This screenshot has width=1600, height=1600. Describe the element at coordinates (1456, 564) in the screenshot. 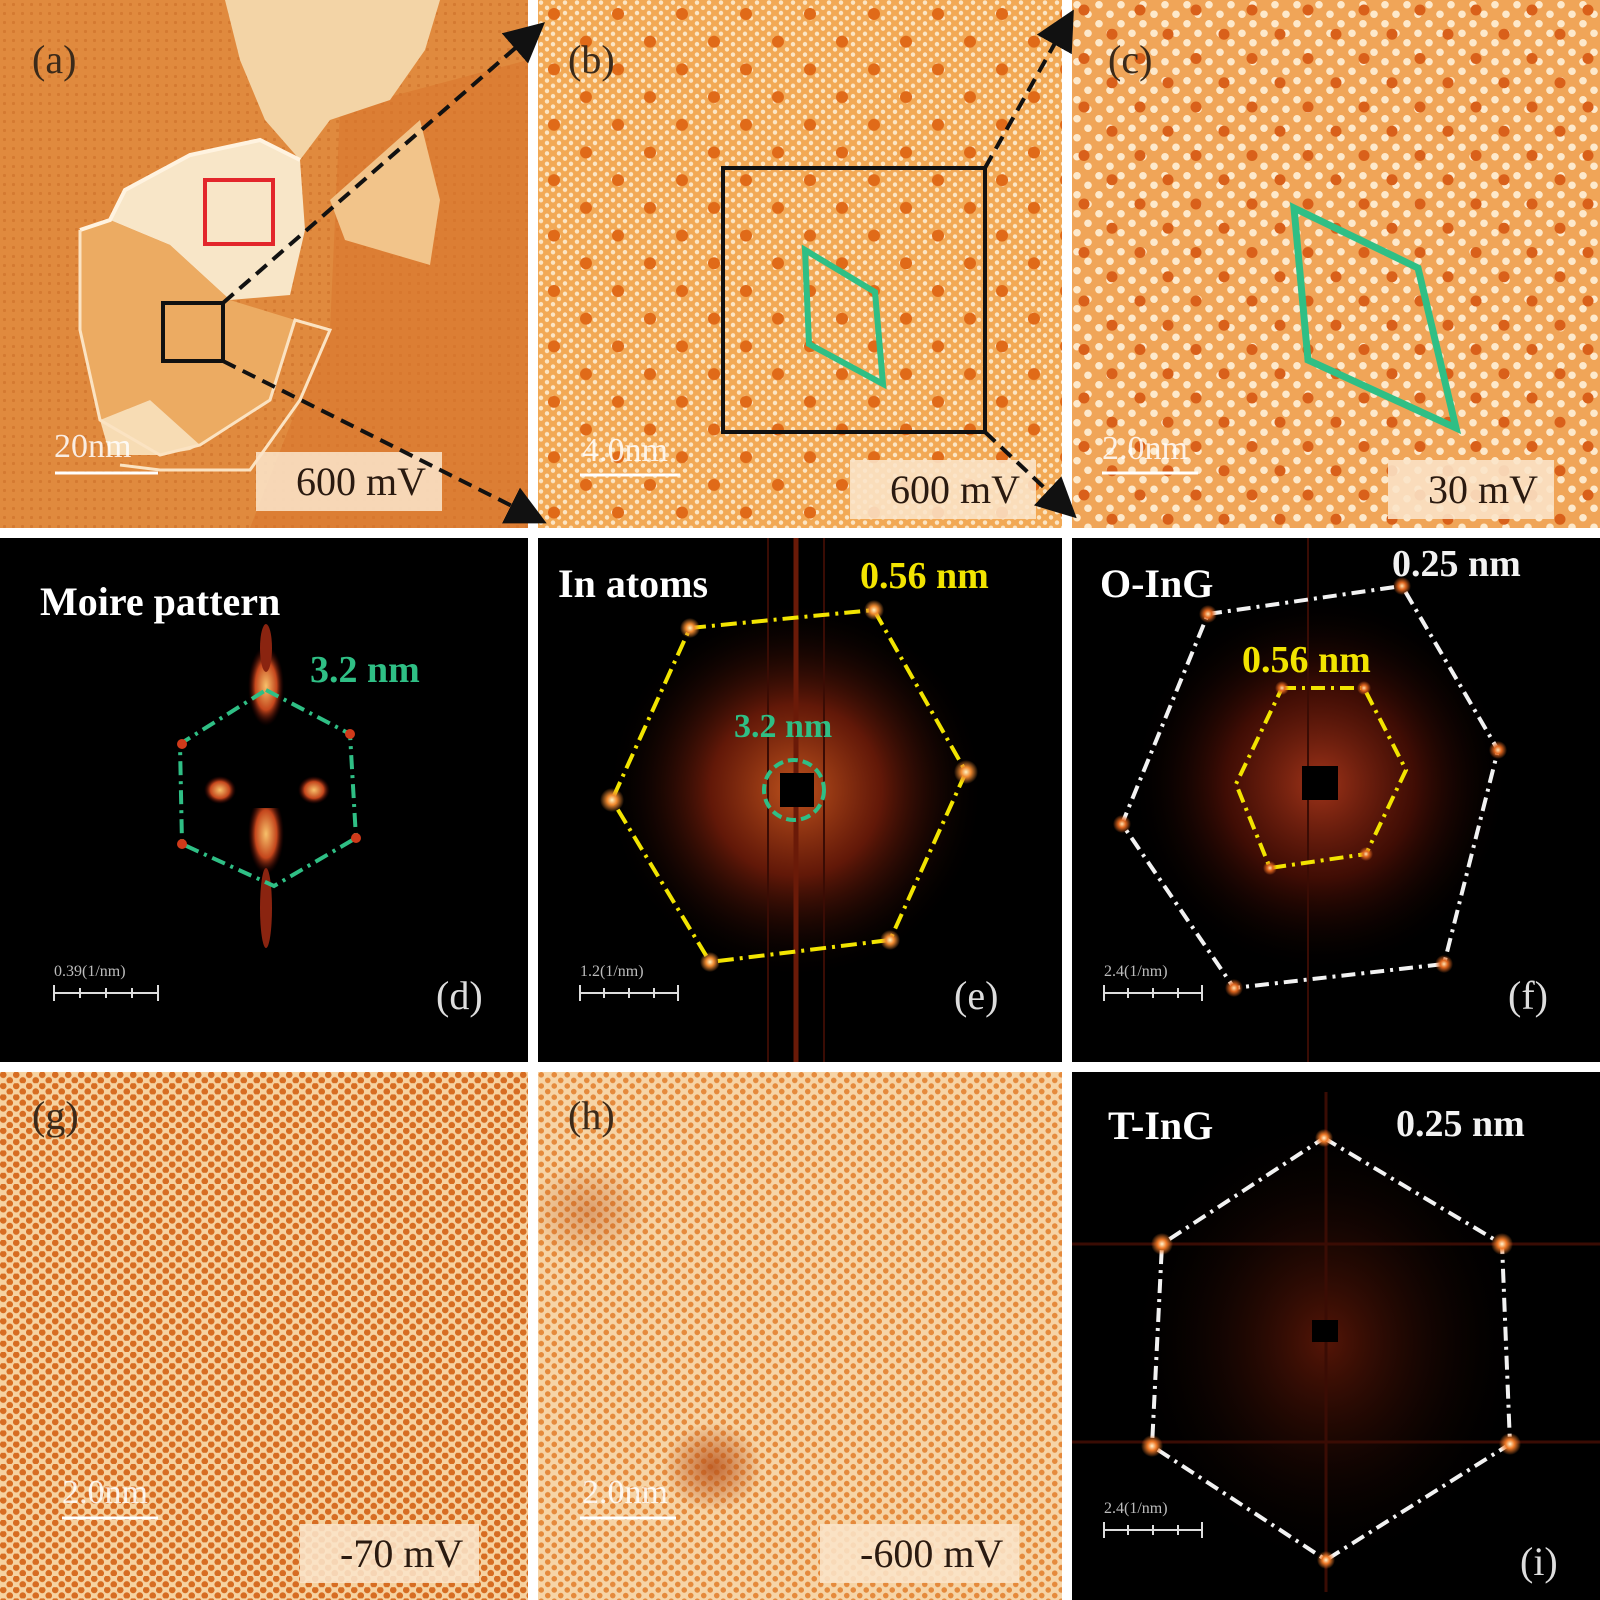

I see `fft-value-outer-f: 0.25 nm` at that location.